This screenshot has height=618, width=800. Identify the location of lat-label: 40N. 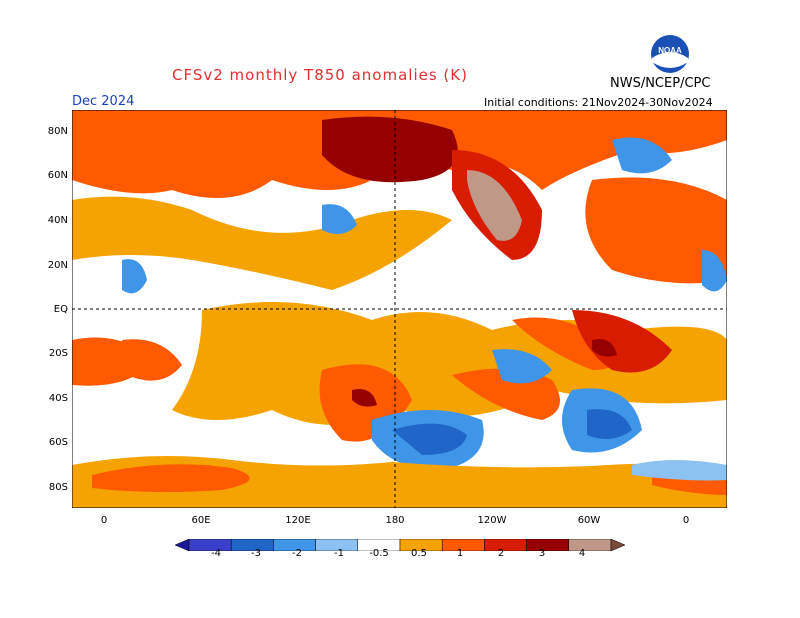
(57, 220).